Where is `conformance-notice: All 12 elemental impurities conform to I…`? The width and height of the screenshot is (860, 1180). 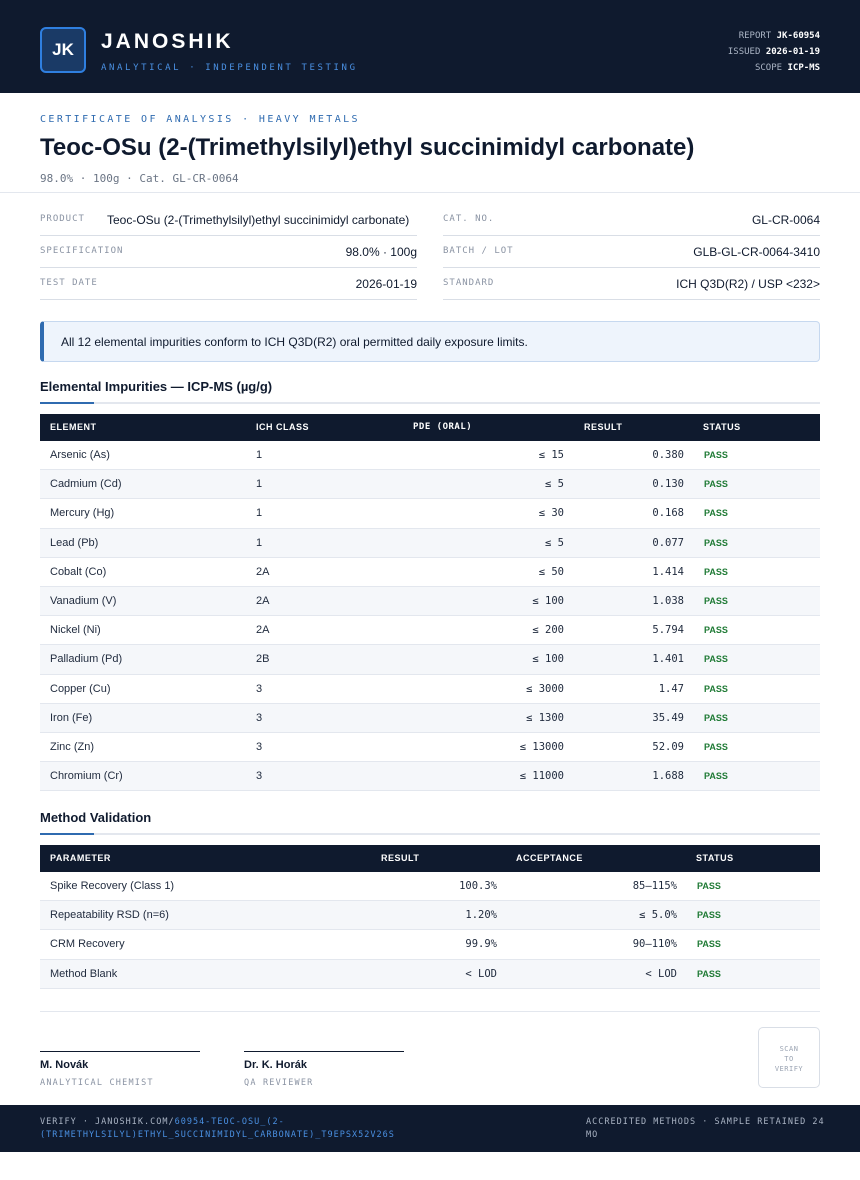 conformance-notice: All 12 elemental impurities conform to I… is located at coordinates (430, 341).